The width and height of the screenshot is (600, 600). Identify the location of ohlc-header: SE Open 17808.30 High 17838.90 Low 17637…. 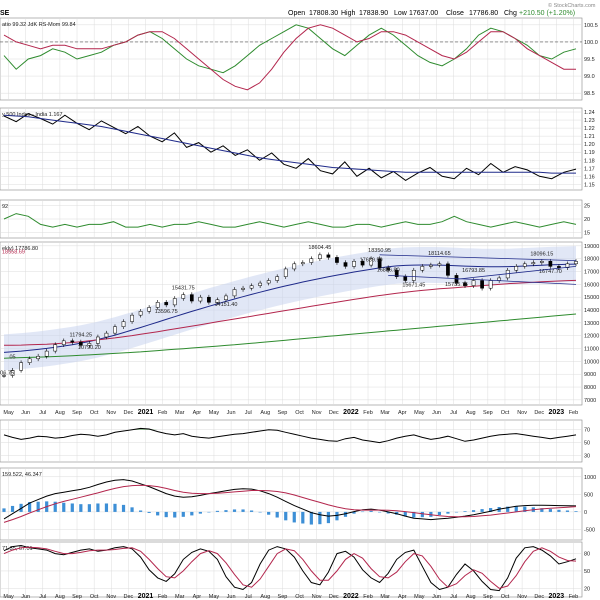
(298, 9).